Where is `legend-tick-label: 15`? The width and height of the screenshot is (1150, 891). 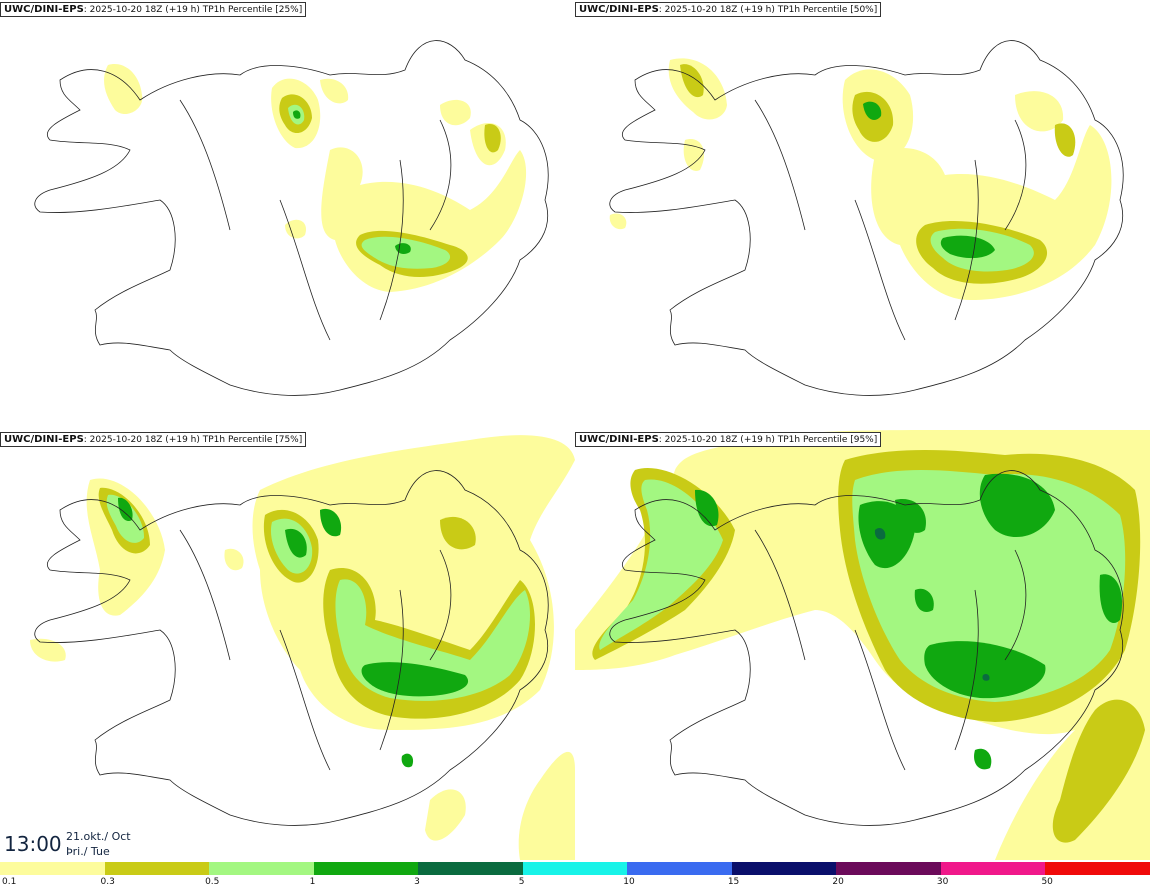
legend-tick-label: 15 is located at coordinates (733, 882).